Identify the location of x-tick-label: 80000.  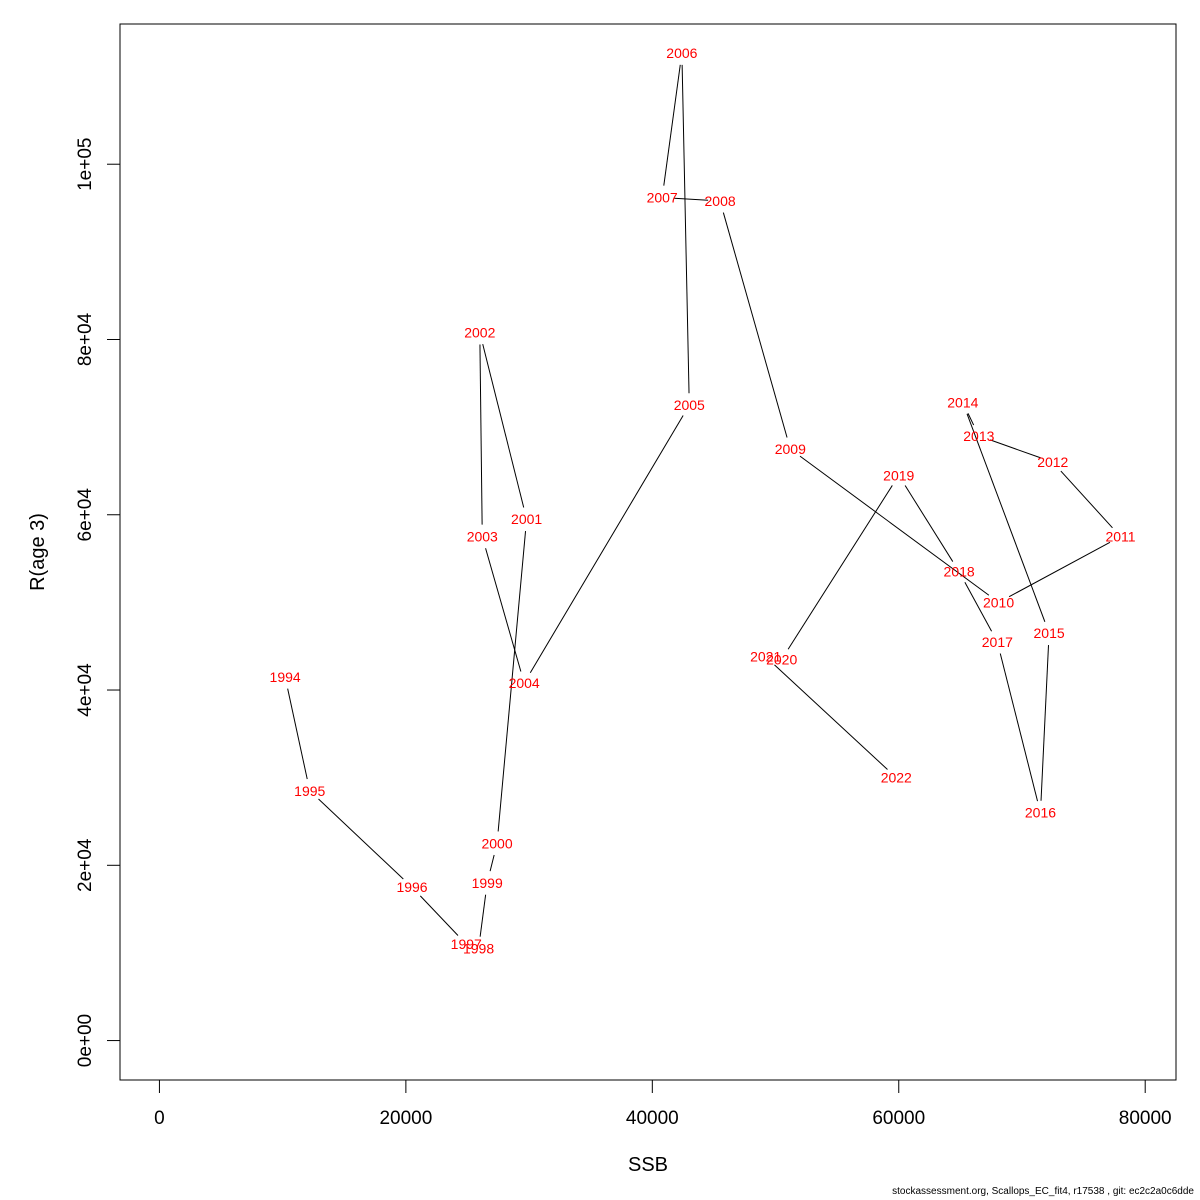
(1145, 1118).